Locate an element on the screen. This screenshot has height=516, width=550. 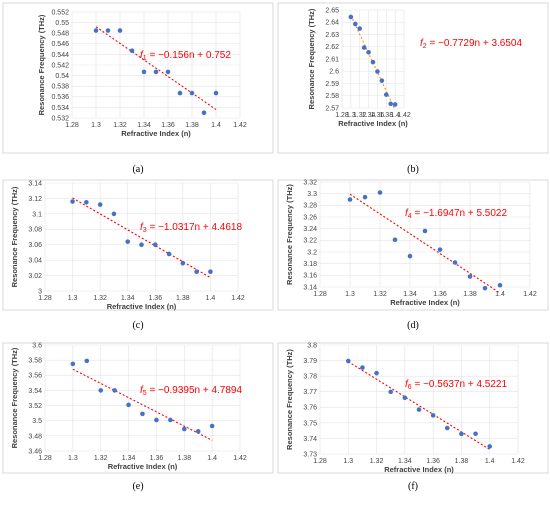
y-tick-label: 3.54 is located at coordinates (35, 391).